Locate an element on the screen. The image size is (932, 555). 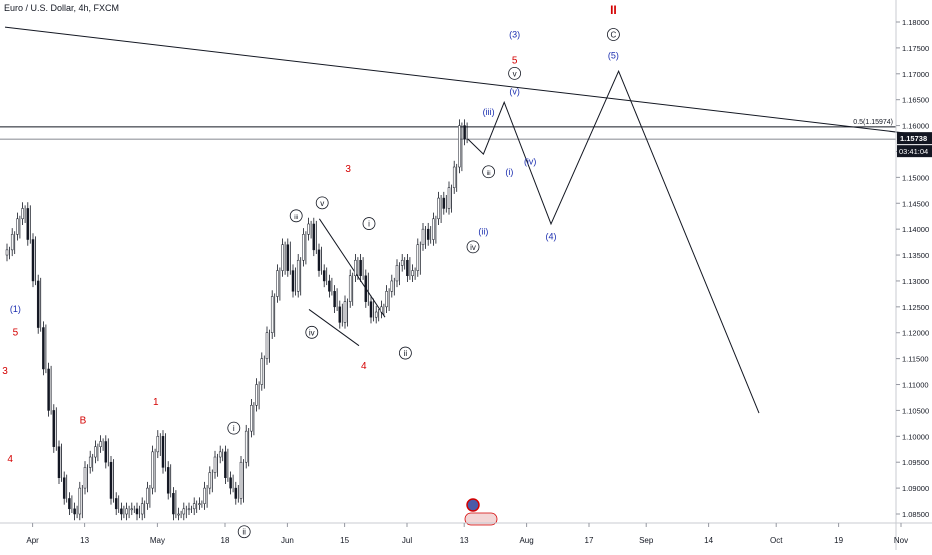
y-tick-label: 1.13000 is located at coordinates (915, 281).